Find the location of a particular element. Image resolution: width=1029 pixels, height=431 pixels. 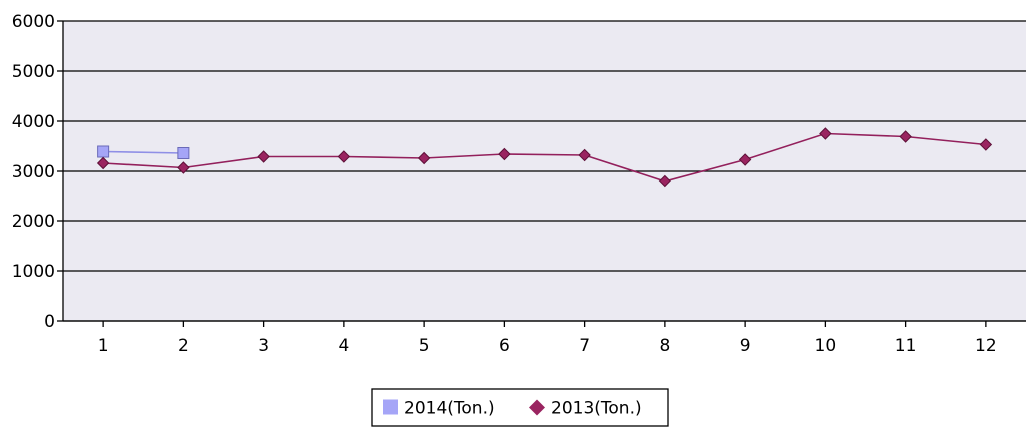

y-tick-label: 1000 is located at coordinates (33, 272).